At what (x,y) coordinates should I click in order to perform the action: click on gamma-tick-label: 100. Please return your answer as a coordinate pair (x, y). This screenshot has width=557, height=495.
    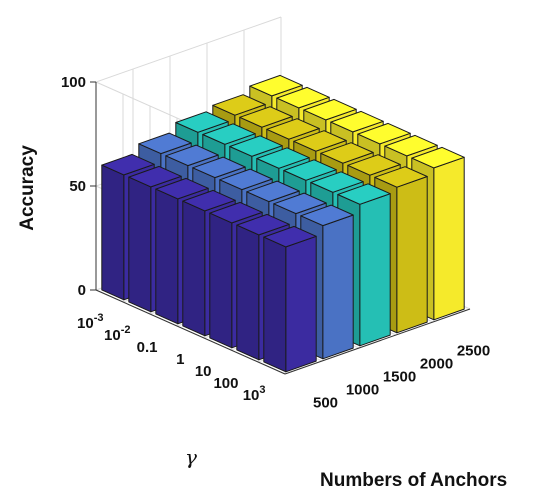
    Looking at the image, I should click on (225, 383).